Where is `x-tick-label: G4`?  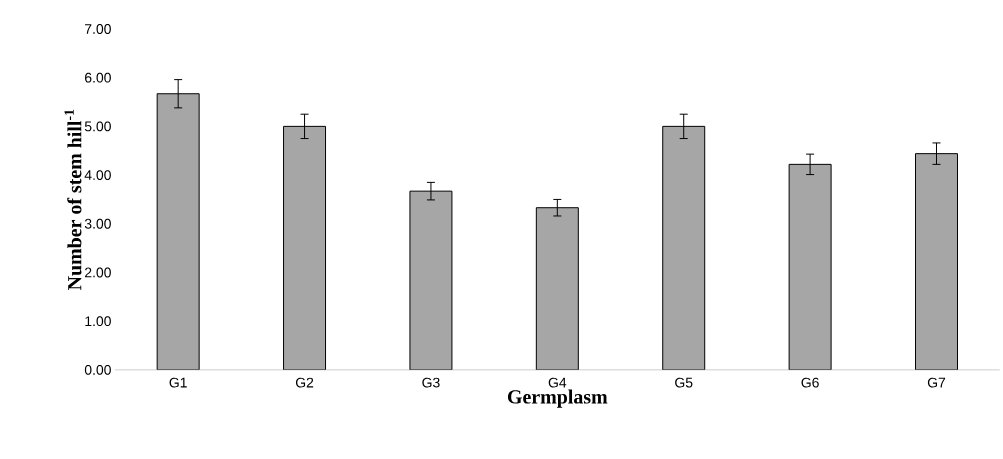
x-tick-label: G4 is located at coordinates (557, 382).